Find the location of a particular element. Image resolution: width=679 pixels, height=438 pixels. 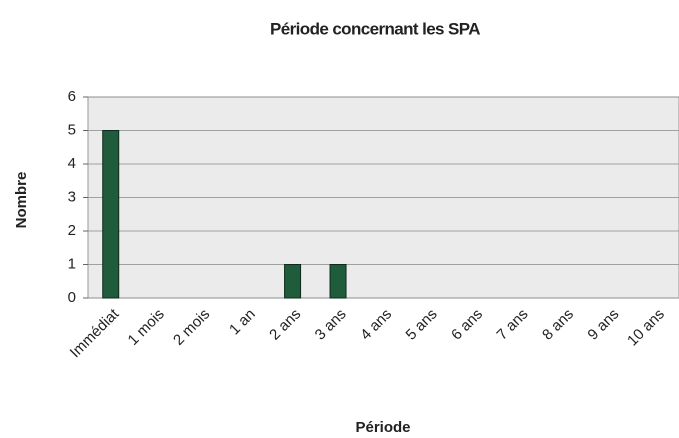

y-tick-label: 5 is located at coordinates (72, 129).